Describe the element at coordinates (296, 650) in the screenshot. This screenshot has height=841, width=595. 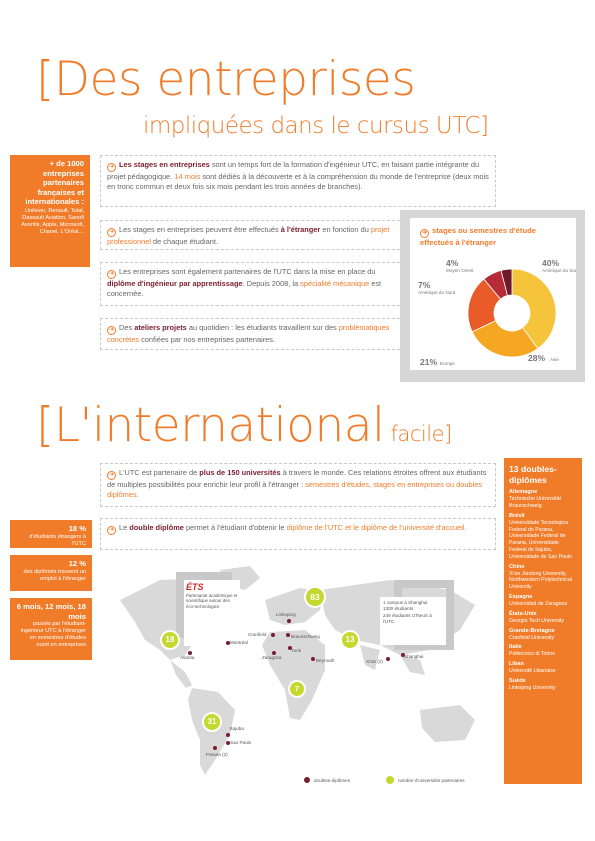
I see `city-turin: Turin` at that location.